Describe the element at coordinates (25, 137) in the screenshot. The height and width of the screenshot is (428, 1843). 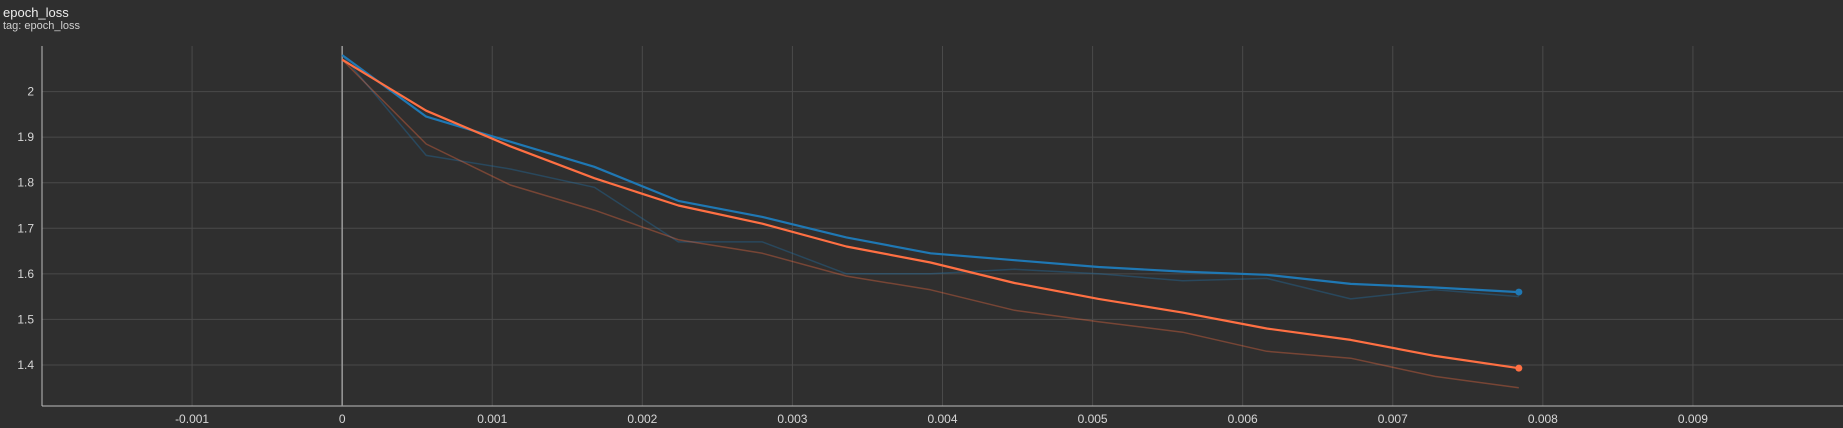
I see `y-tick-label: 1.9` at that location.